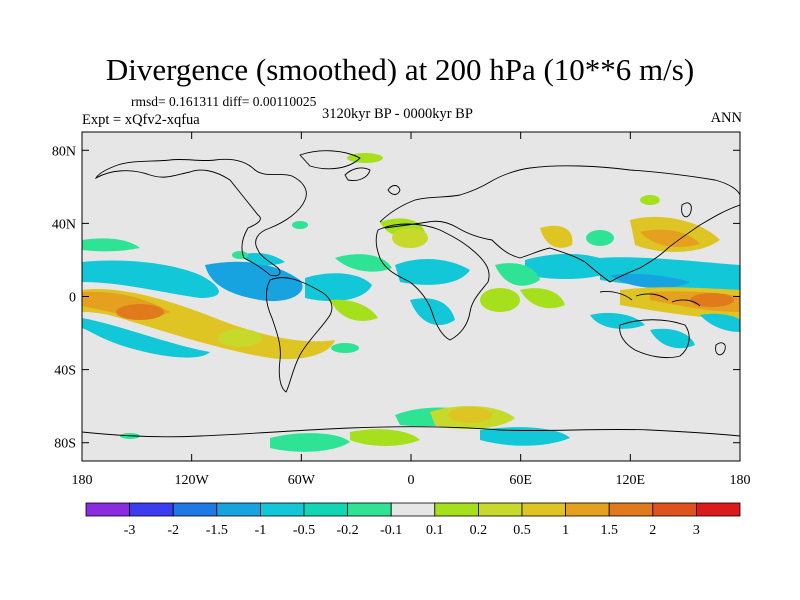 This screenshot has width=800, height=600. I want to click on colorbar-label: -0.2, so click(348, 530).